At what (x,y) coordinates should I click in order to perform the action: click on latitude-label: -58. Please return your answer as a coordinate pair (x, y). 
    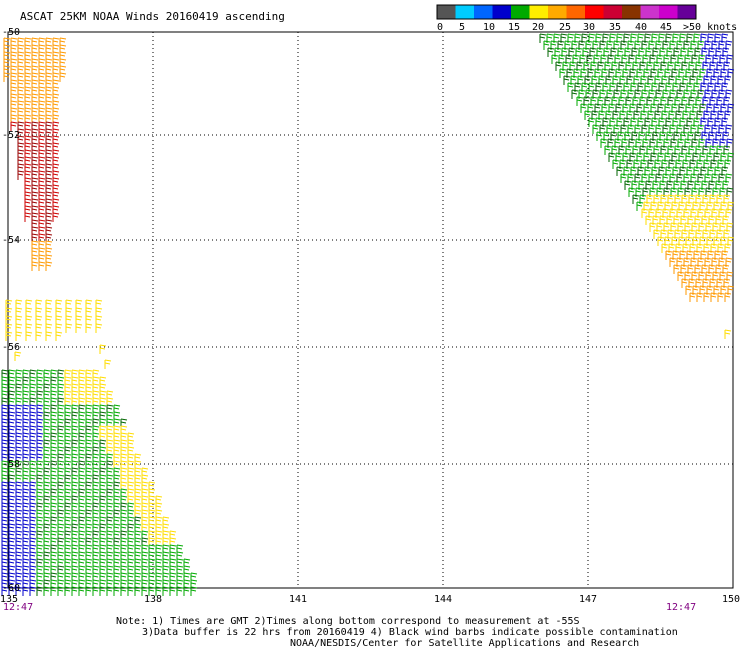
    Looking at the image, I should click on (11, 464).